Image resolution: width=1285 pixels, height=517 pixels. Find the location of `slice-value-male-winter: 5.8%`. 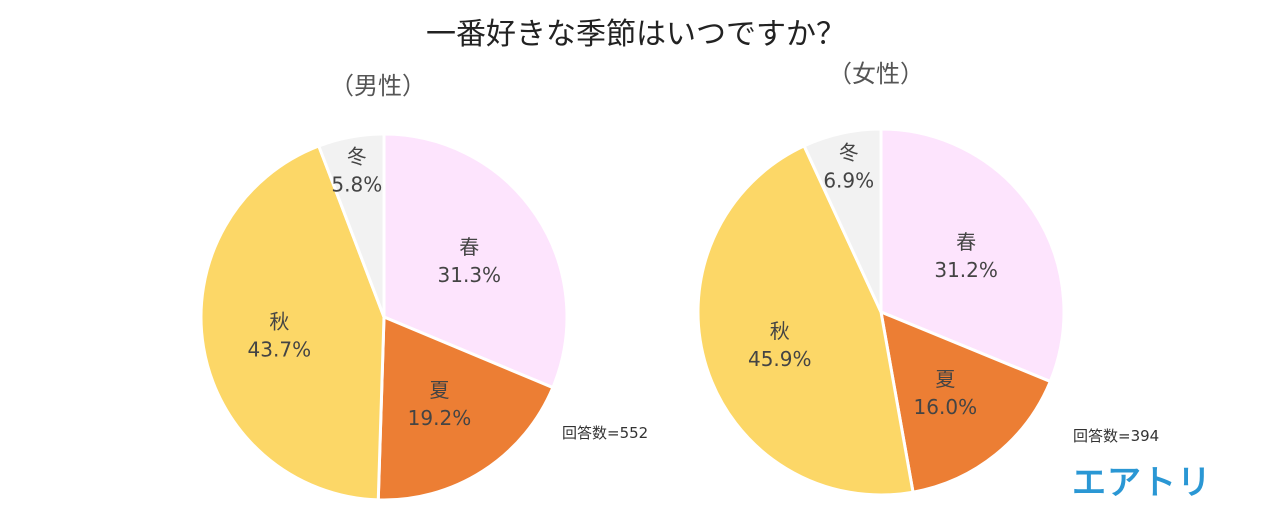

slice-value-male-winter: 5.8% is located at coordinates (356, 184).